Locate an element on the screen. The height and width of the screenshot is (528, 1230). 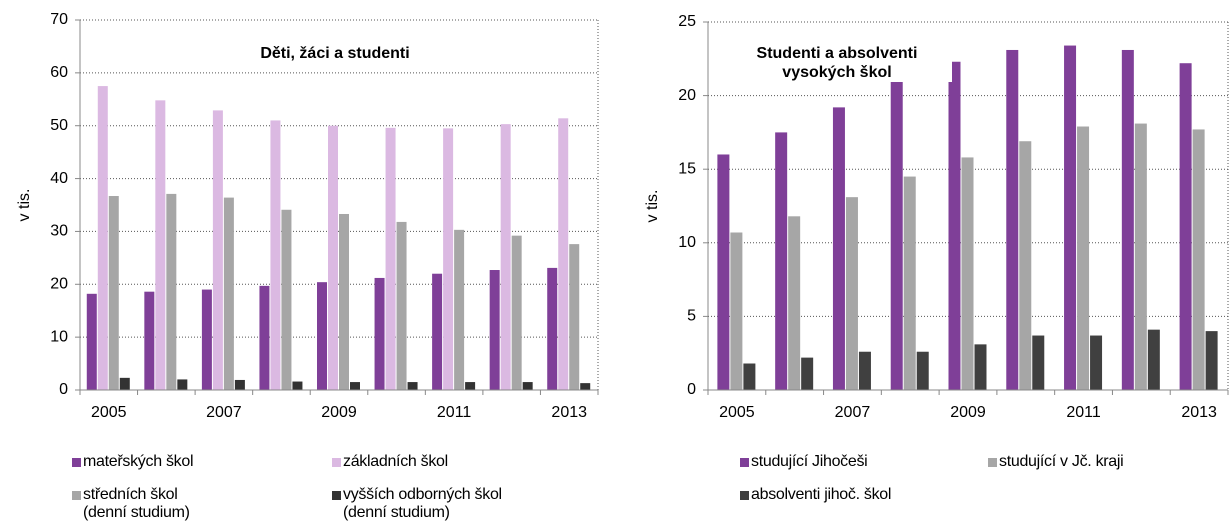
legend-label: mateřských škol is located at coordinates (138, 461).